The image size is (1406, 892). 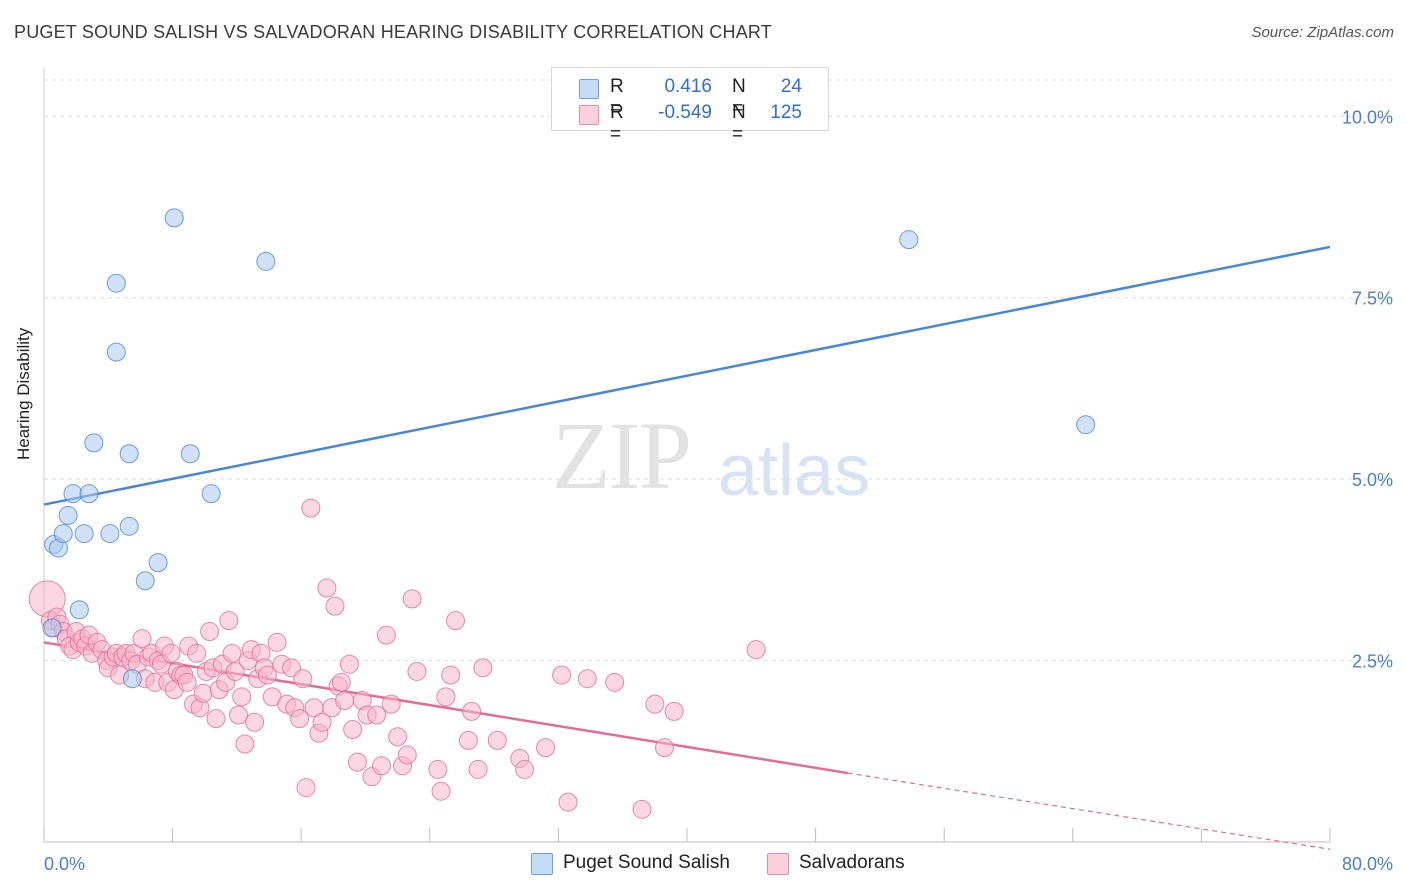 What do you see at coordinates (1367, 117) in the screenshot?
I see `y-tick-label: 10.0%` at bounding box center [1367, 117].